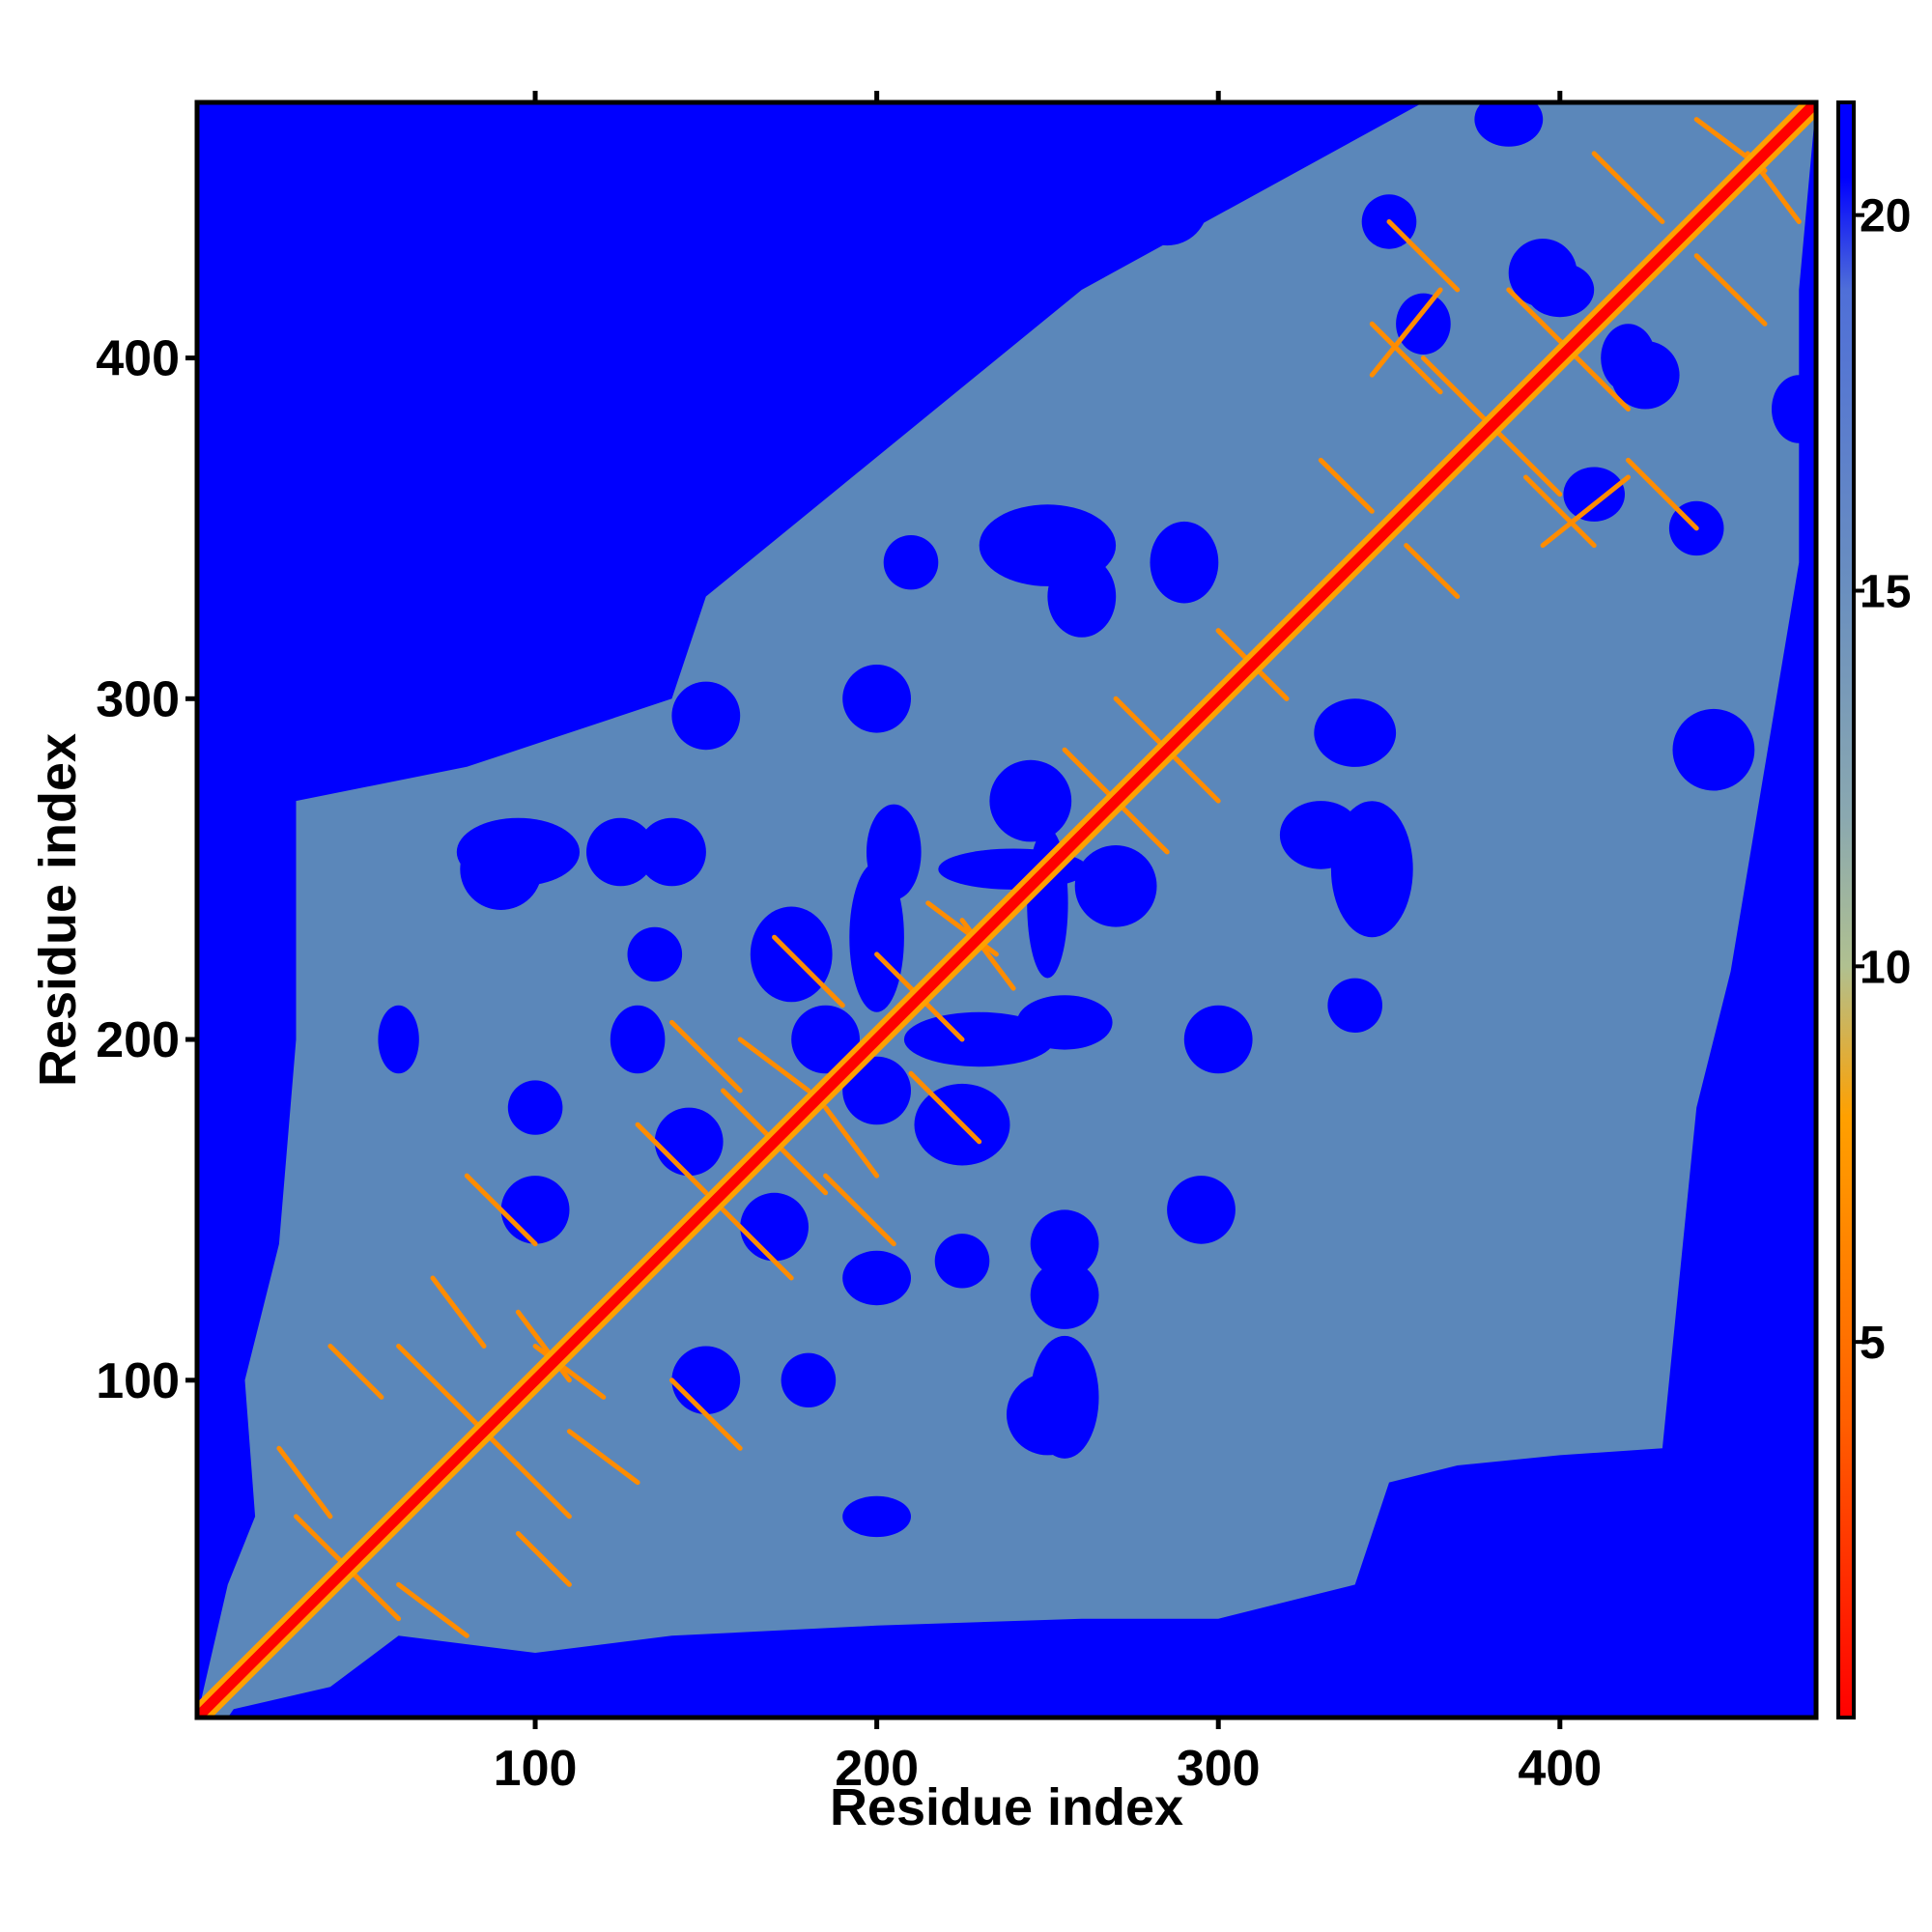 The image size is (1932, 1932). Describe the element at coordinates (876, 937) in the screenshot. I see `blob-15b` at that location.